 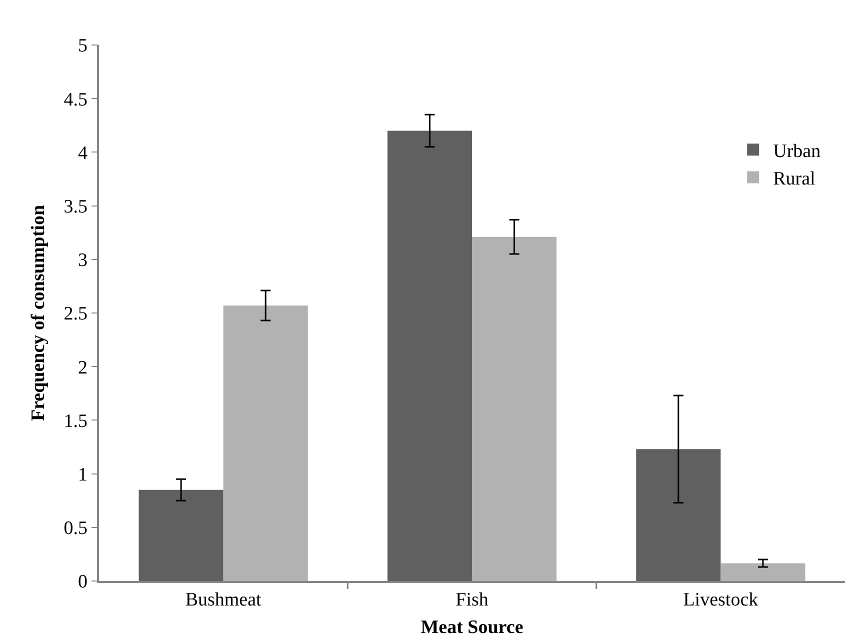 What do you see at coordinates (83, 582) in the screenshot?
I see `y-tick-label: 0` at bounding box center [83, 582].